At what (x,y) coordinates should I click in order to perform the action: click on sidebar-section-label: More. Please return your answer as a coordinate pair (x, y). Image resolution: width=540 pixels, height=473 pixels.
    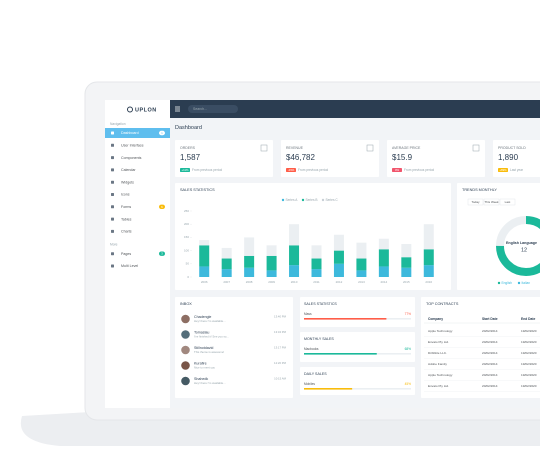
    Looking at the image, I should click on (114, 245).